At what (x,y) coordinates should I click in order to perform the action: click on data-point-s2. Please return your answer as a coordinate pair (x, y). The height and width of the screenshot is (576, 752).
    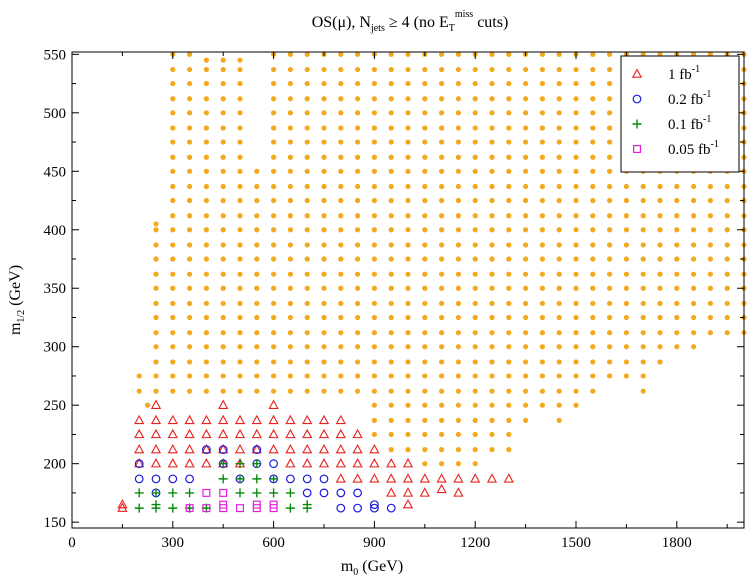
    Looking at the image, I should click on (139, 464).